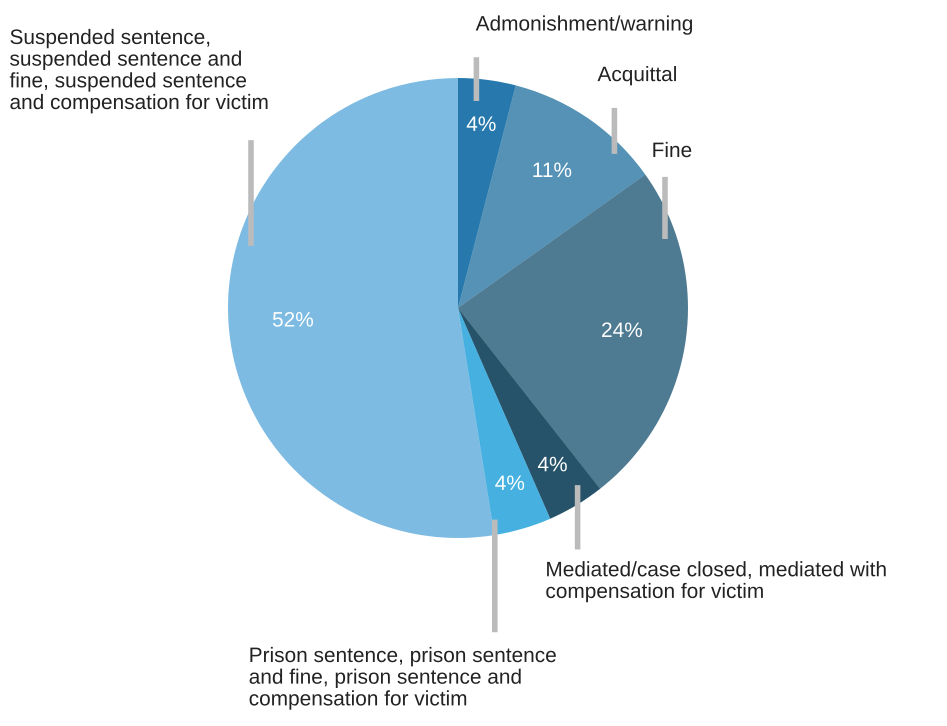  What do you see at coordinates (622, 330) in the screenshot?
I see `data-label: 24%` at bounding box center [622, 330].